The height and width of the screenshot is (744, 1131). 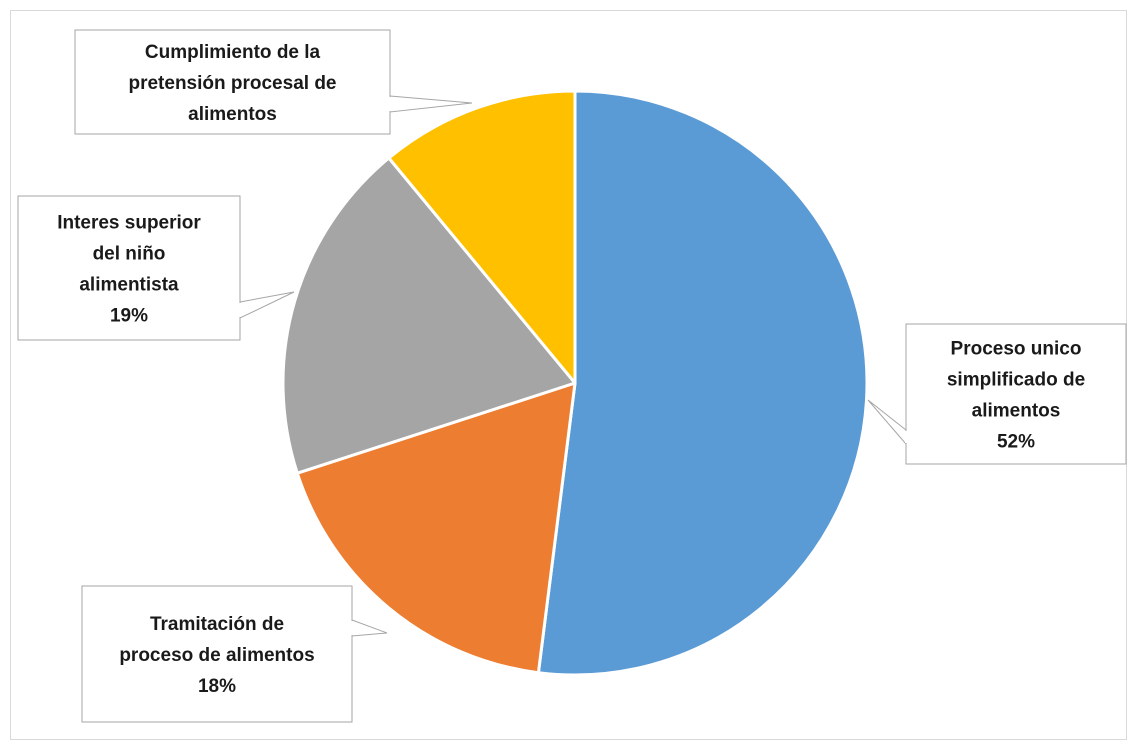 What do you see at coordinates (129, 254) in the screenshot?
I see `data-label-text: del niño` at bounding box center [129, 254].